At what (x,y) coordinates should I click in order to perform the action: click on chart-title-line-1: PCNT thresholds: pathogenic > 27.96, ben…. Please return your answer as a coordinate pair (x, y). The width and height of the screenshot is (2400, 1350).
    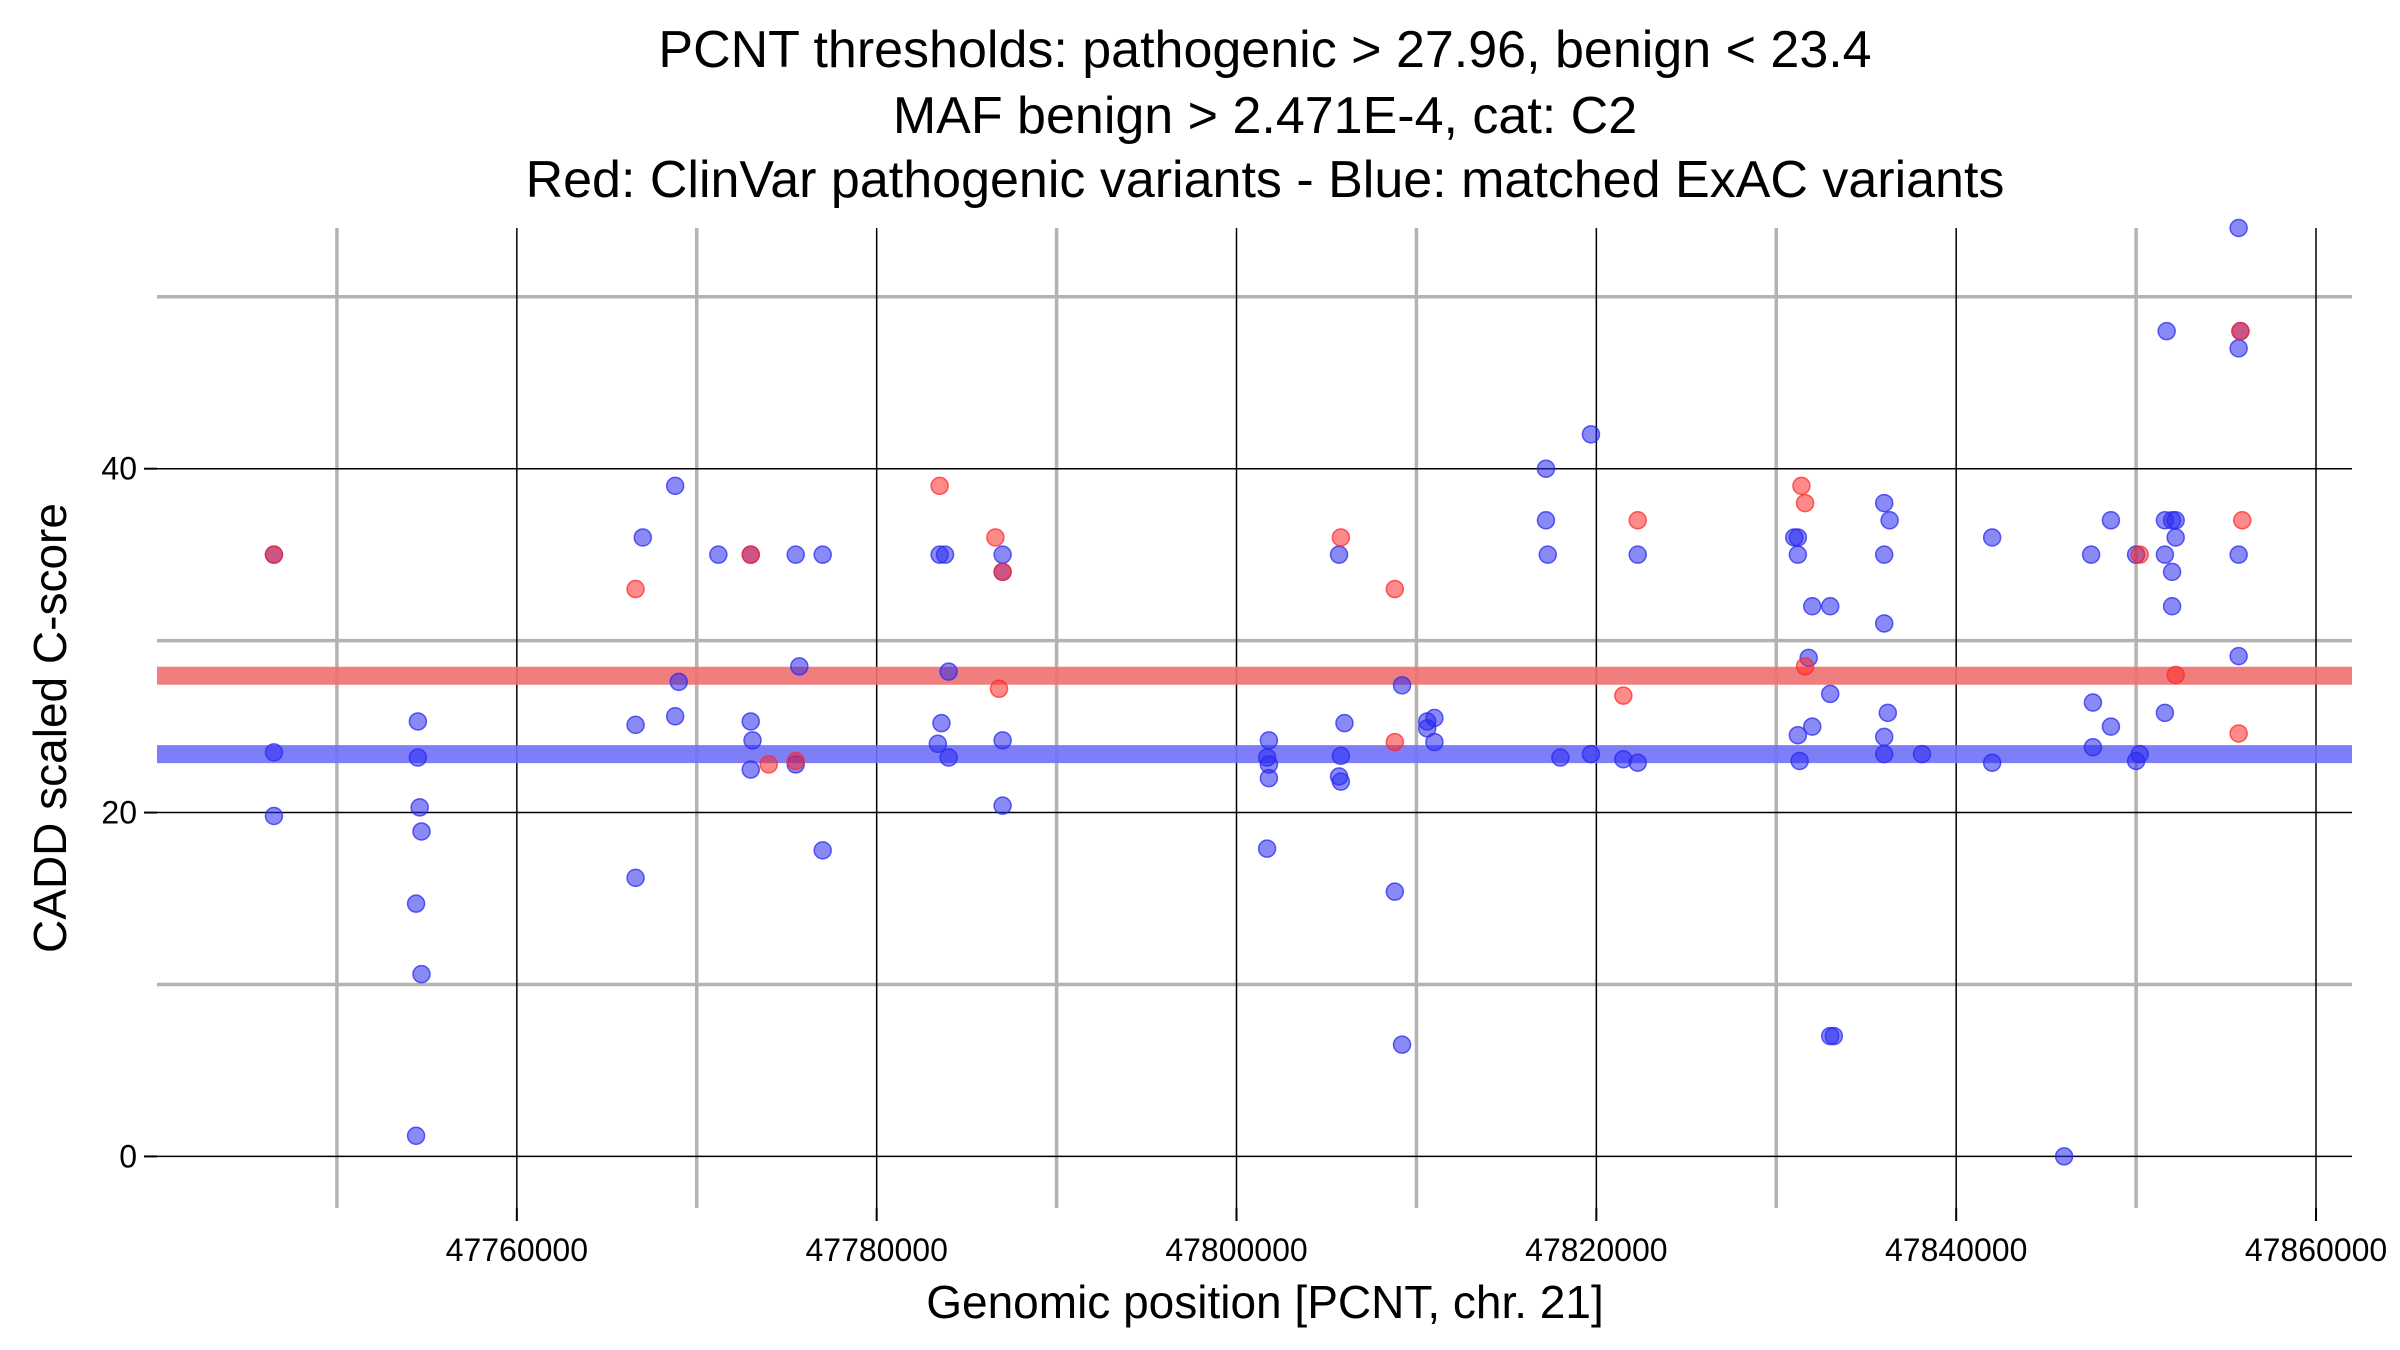
    Looking at the image, I should click on (1264, 50).